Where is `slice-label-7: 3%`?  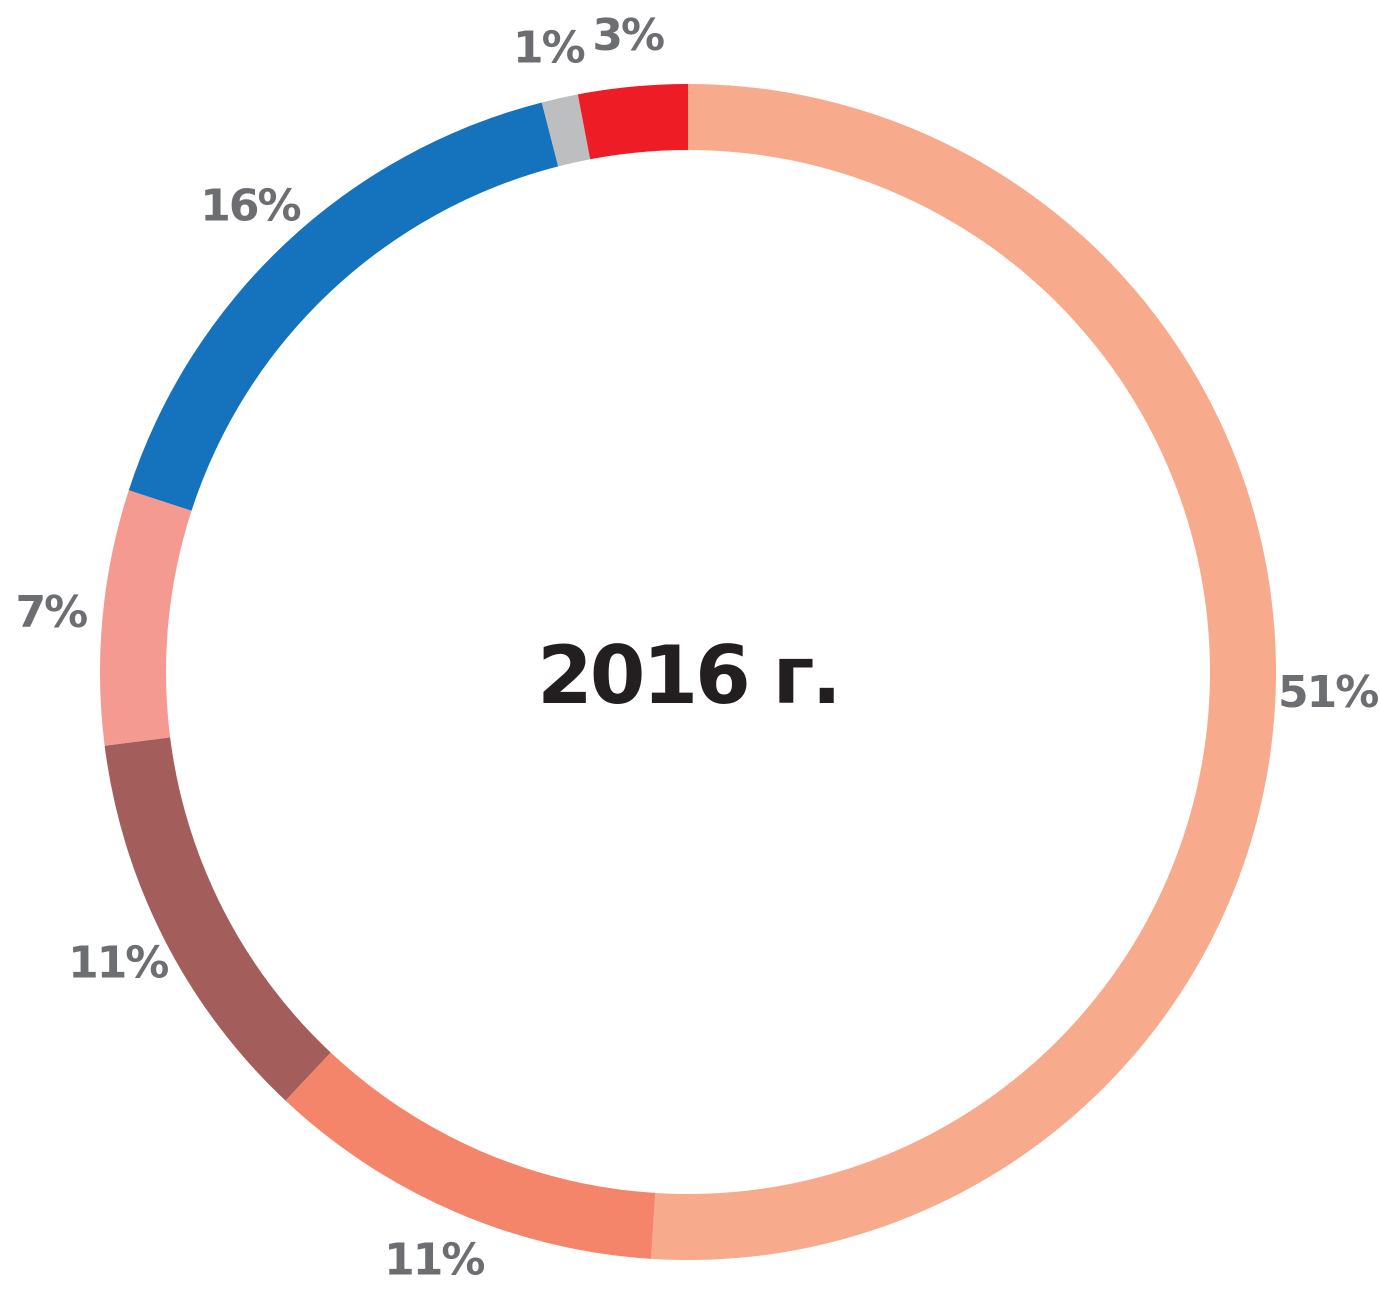
slice-label-7: 3% is located at coordinates (628, 35).